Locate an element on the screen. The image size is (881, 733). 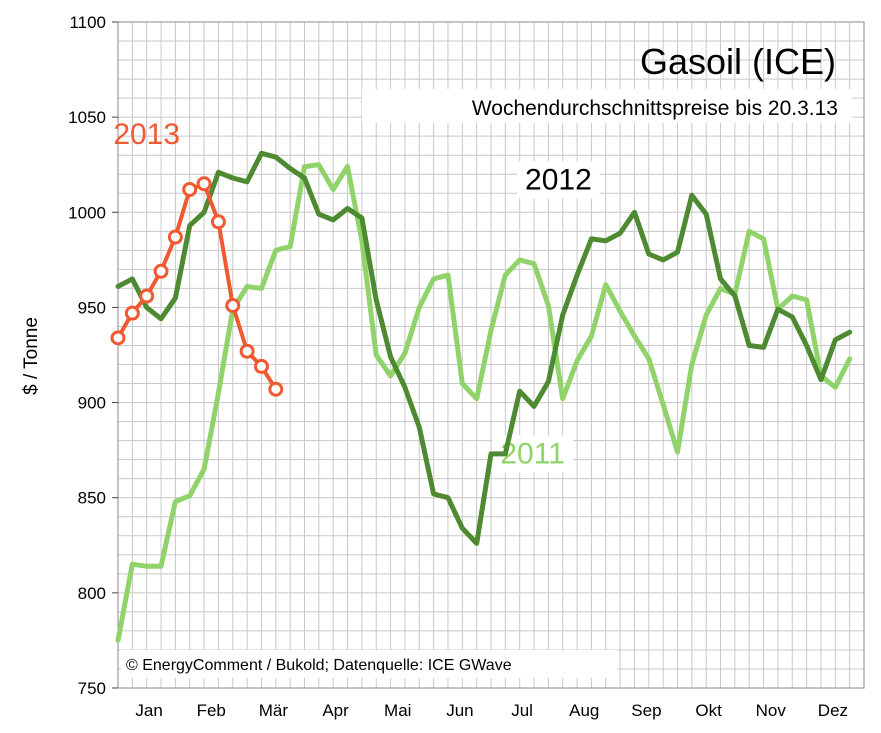
chart-subtitle: Wochendurchschnittspreise bis 20.3.13 is located at coordinates (655, 108).